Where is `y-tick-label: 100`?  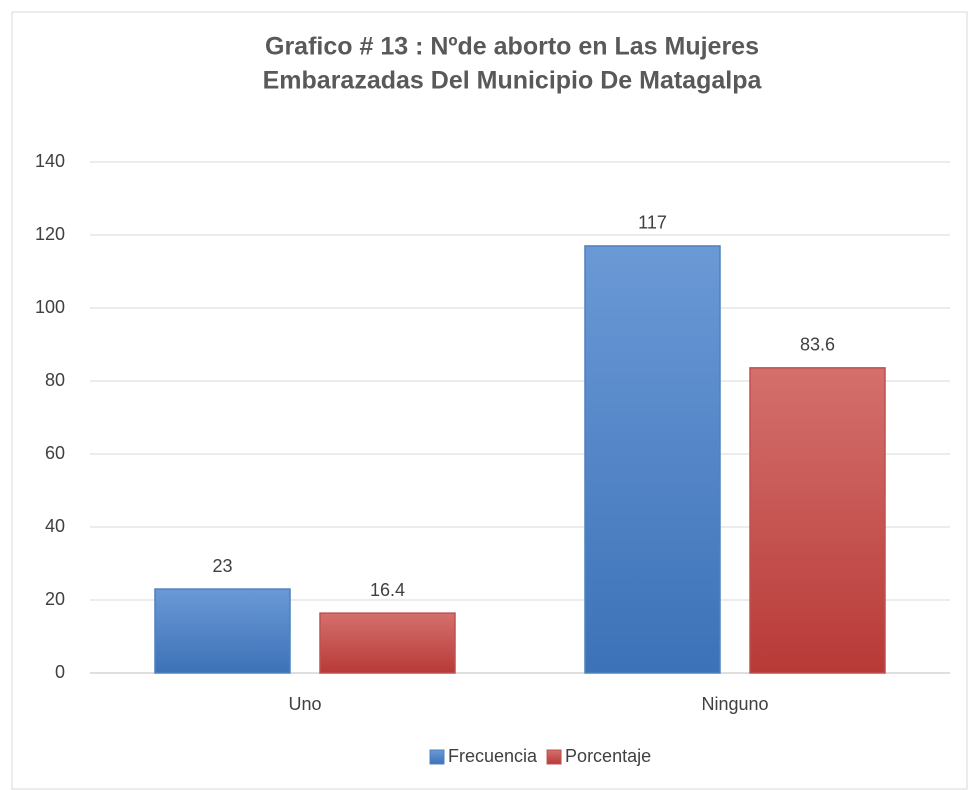 y-tick-label: 100 is located at coordinates (50, 307).